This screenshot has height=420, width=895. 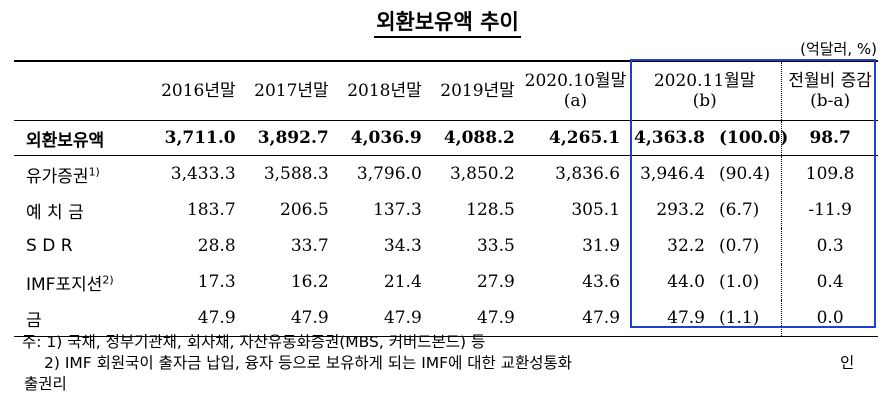 What do you see at coordinates (197, 138) in the screenshot?
I see `cell-value: 3,711.0` at bounding box center [197, 138].